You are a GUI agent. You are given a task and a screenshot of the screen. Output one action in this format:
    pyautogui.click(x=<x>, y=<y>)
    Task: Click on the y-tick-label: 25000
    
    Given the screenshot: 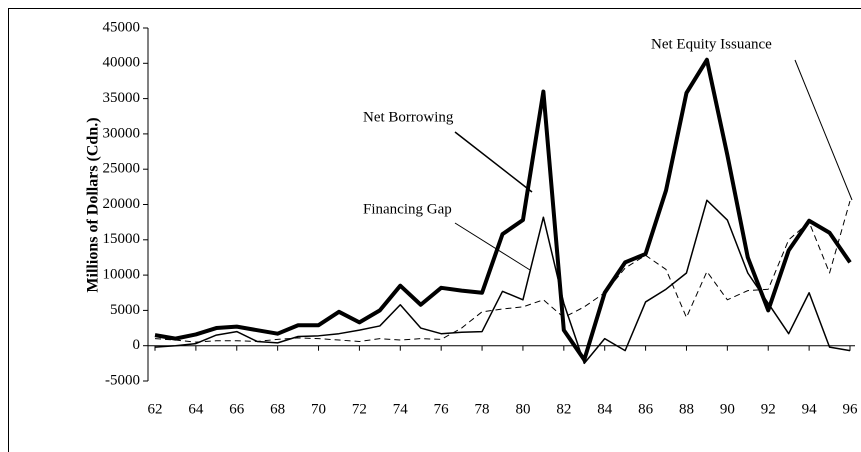 What is the action you would take?
    pyautogui.click(x=122, y=169)
    